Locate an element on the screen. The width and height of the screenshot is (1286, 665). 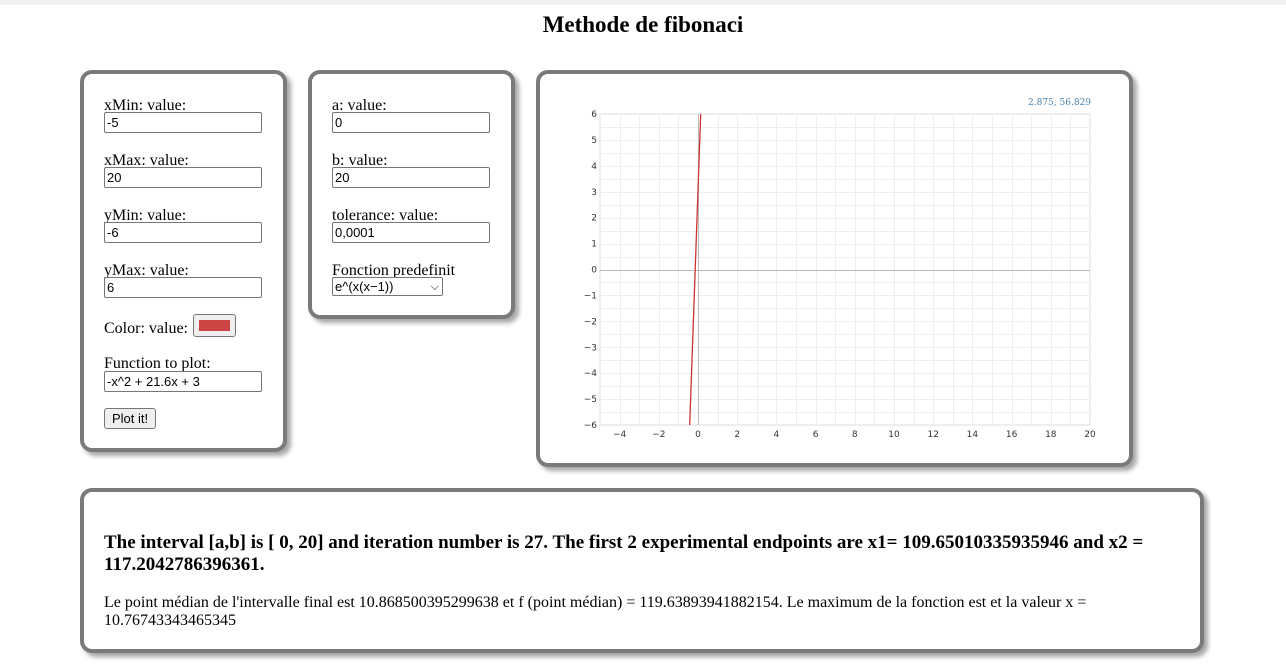
tolerance-label: tolerance: value: is located at coordinates (385, 215).